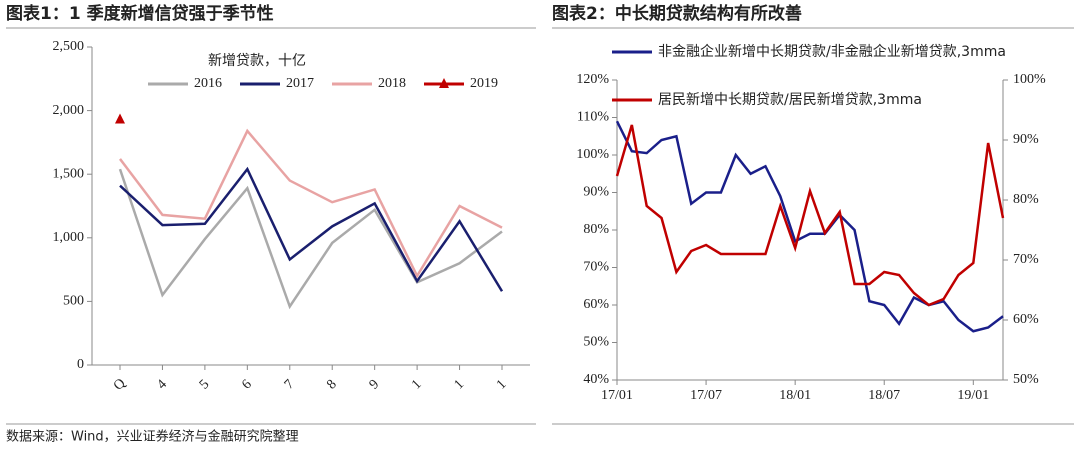 This screenshot has width=1080, height=453. What do you see at coordinates (152, 437) in the screenshot?
I see `source-note: 数据来源：Wind，兴业证券经济与金融研究院整理` at bounding box center [152, 437].